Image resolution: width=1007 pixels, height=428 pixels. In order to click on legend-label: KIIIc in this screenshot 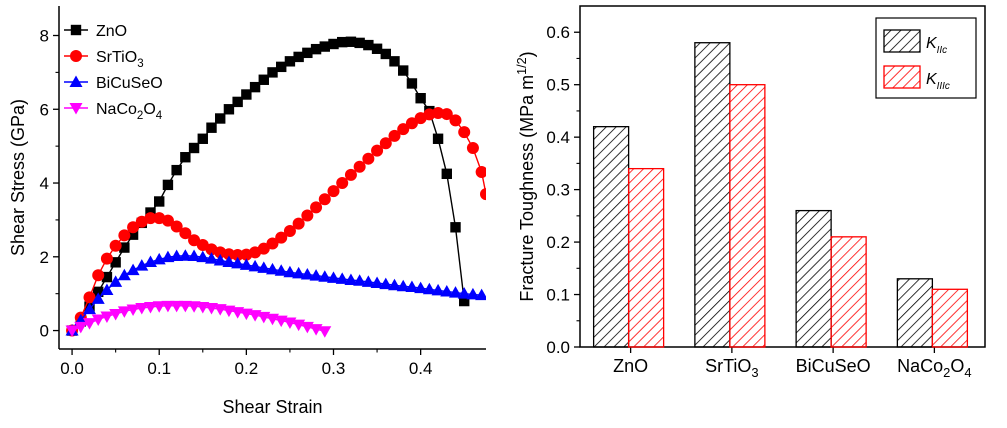, I will do `click(938, 81)`.